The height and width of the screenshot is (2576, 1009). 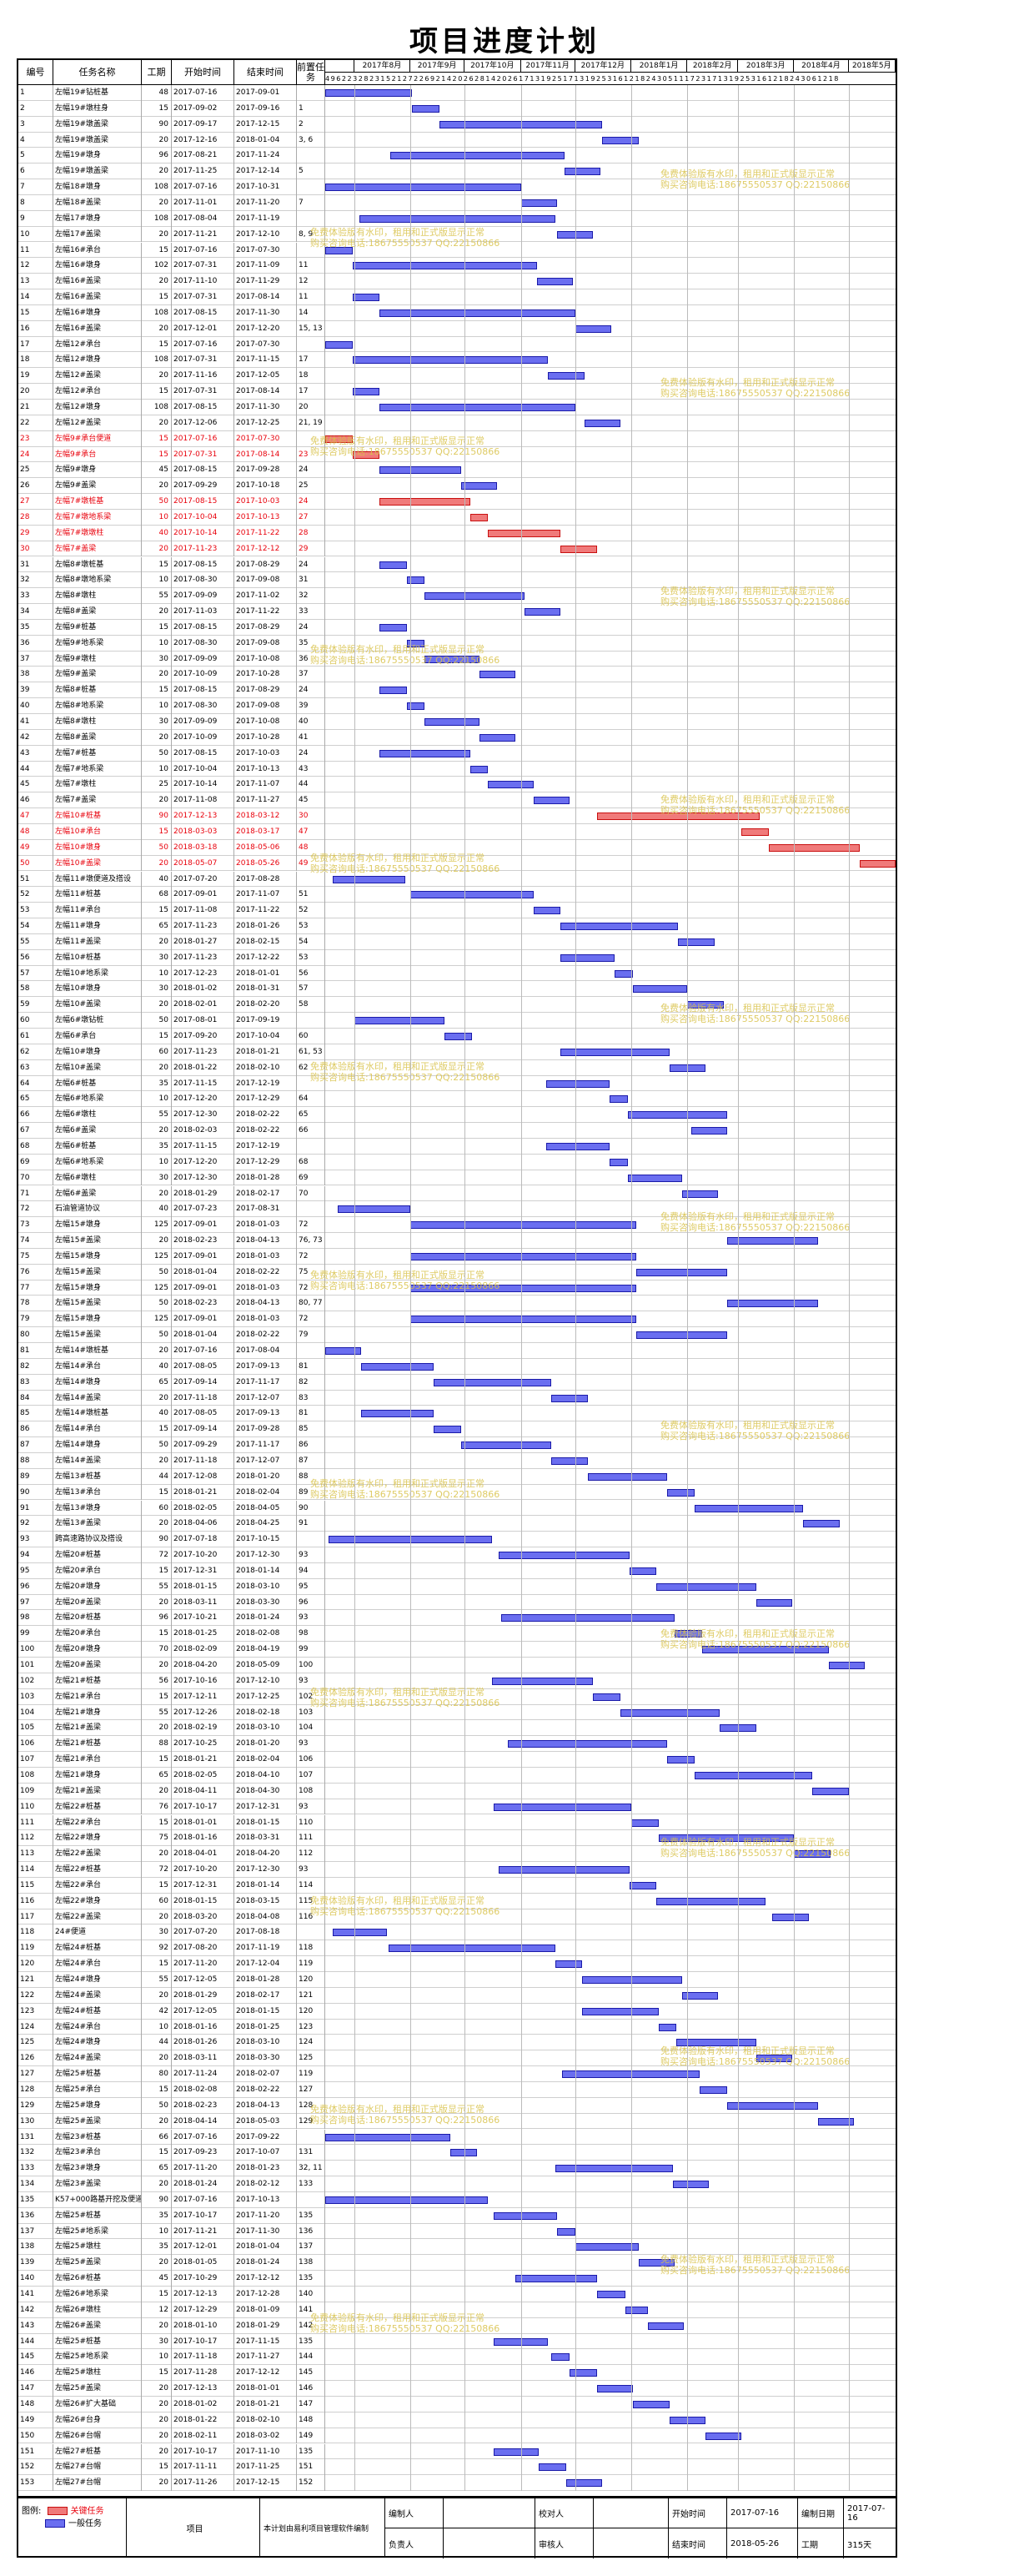 I want to click on task-row: 57 左幅10#地系梁 10 2017-12-23 2018-01-01 56, so click(x=457, y=973).